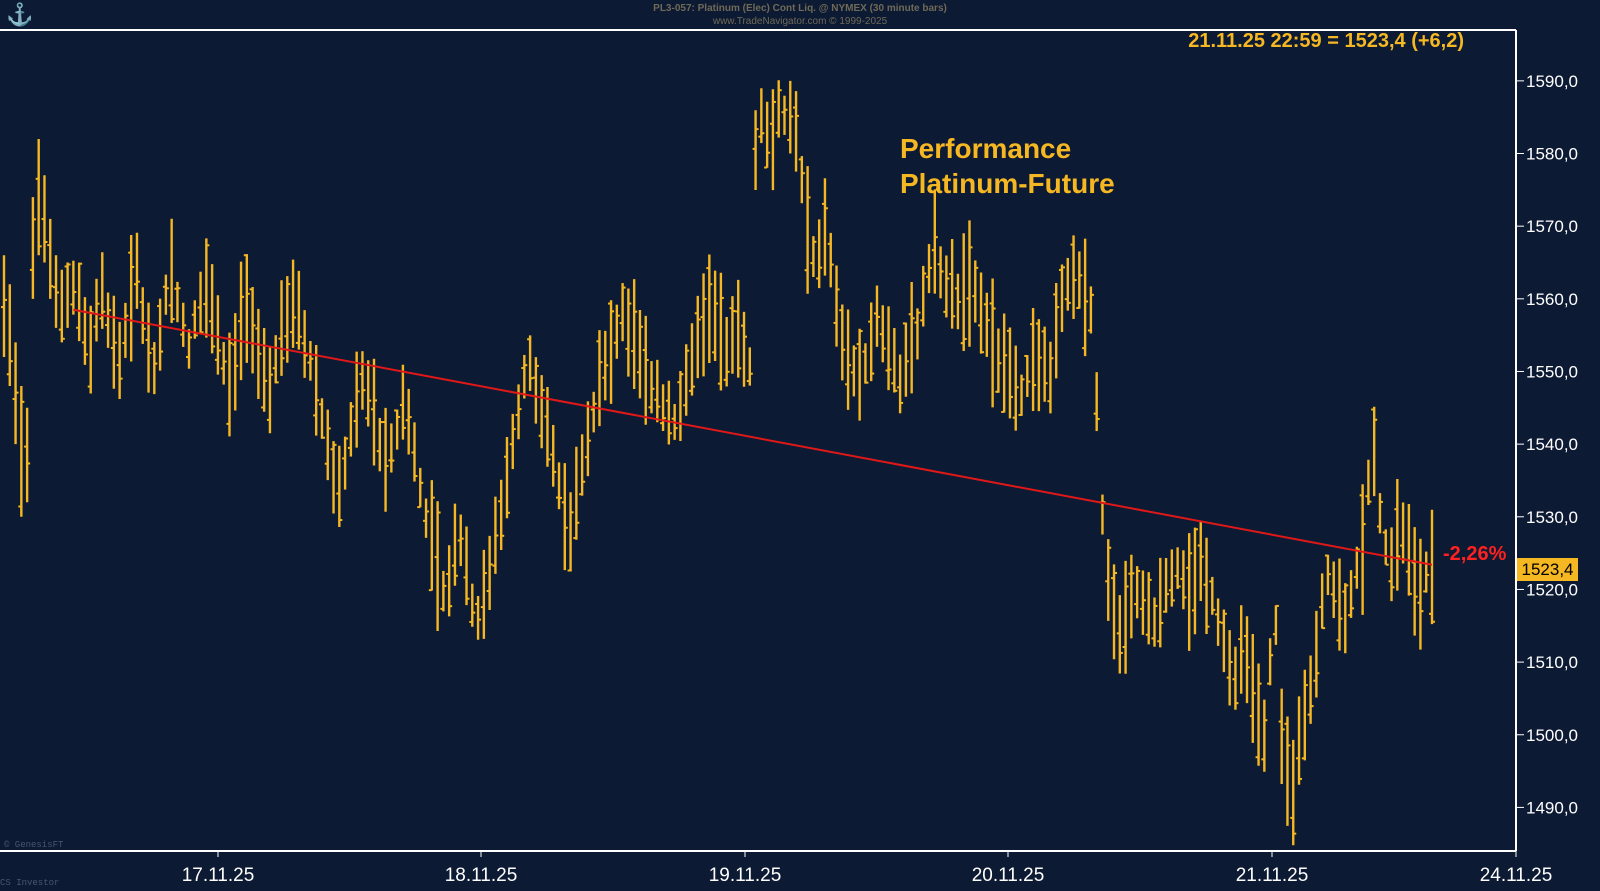  What do you see at coordinates (1475, 554) in the screenshot?
I see `performance-label: -2,26%` at bounding box center [1475, 554].